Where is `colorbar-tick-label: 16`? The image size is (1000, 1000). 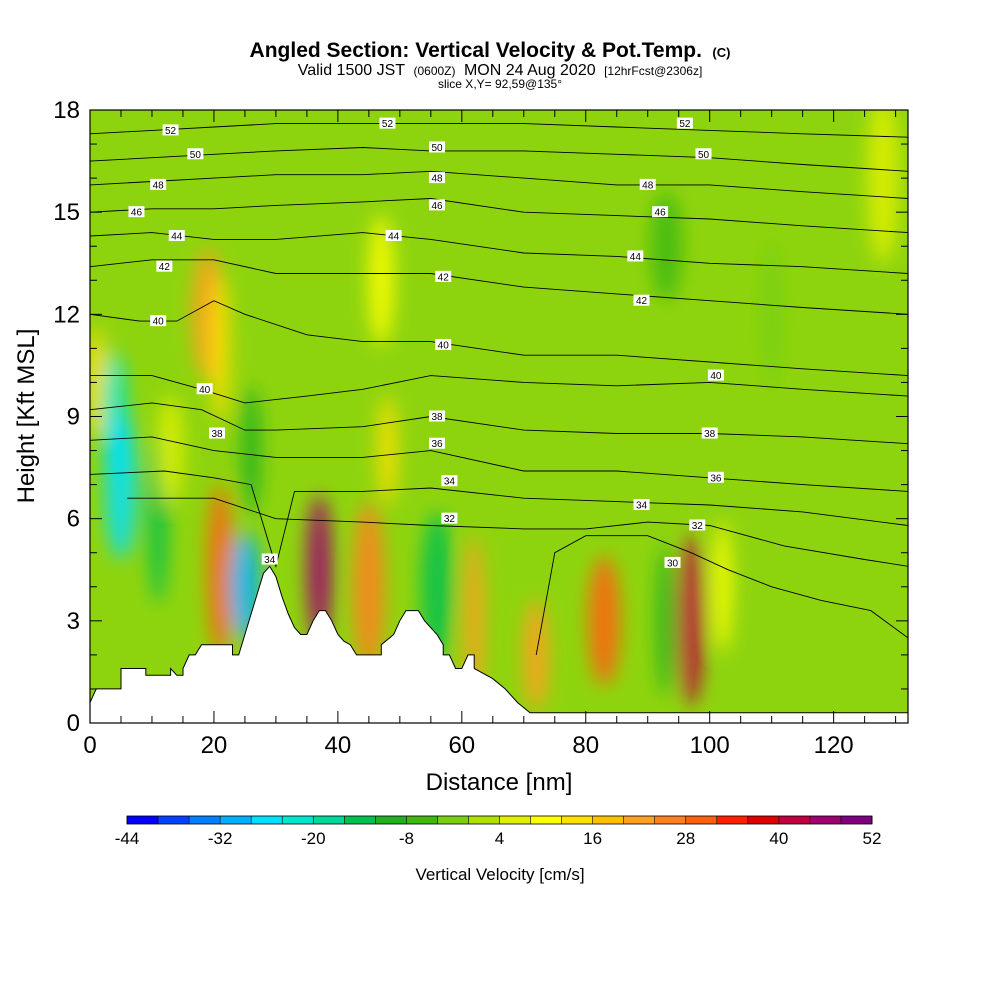
colorbar-tick-label: 16 is located at coordinates (592, 838).